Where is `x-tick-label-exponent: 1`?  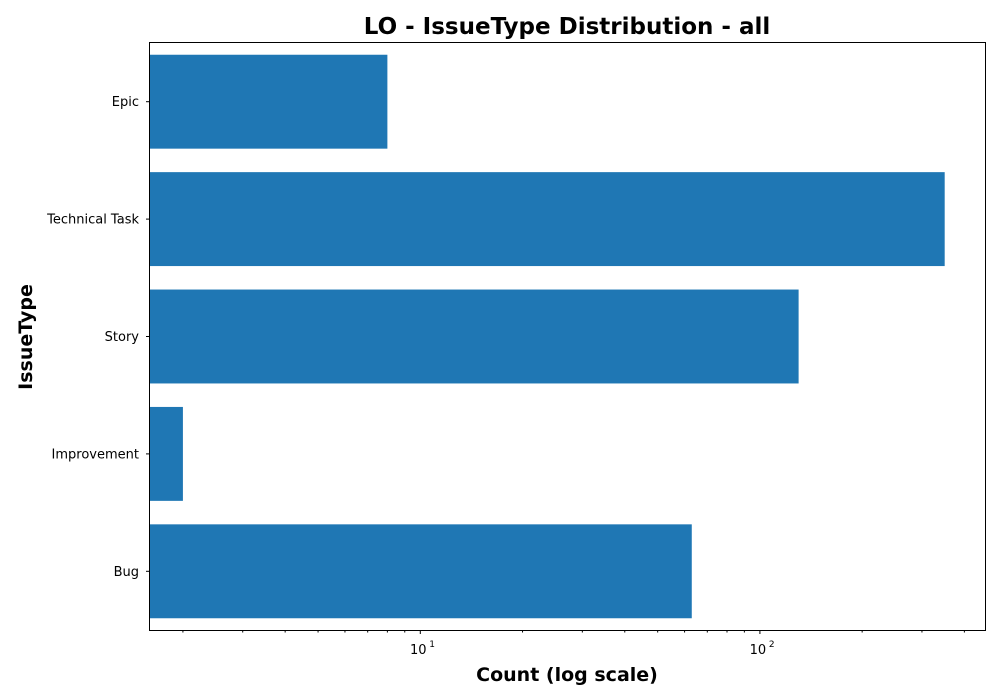 x-tick-label-exponent: 1 is located at coordinates (432, 645).